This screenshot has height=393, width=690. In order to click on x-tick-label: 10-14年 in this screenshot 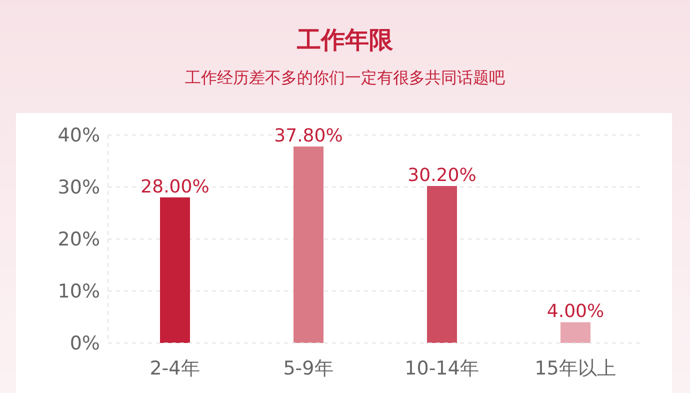, I will do `click(441, 368)`.